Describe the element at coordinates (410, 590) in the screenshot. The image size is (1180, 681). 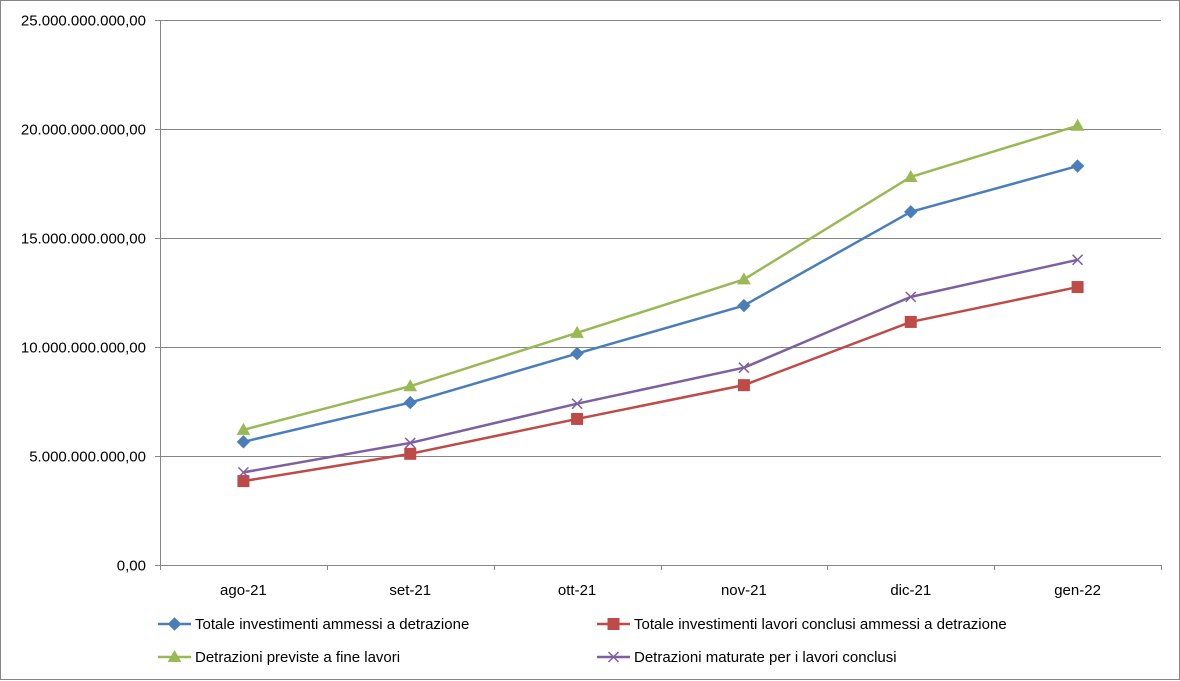
I see `x-tick-label: set-21` at that location.